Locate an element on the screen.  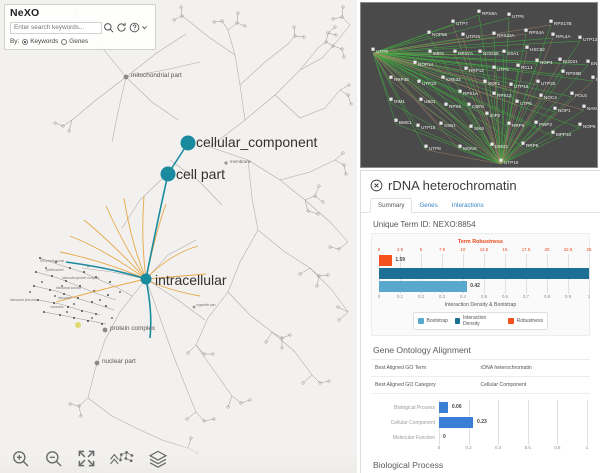
node-label-intracellular: intracellular is located at coordinates (191, 280).